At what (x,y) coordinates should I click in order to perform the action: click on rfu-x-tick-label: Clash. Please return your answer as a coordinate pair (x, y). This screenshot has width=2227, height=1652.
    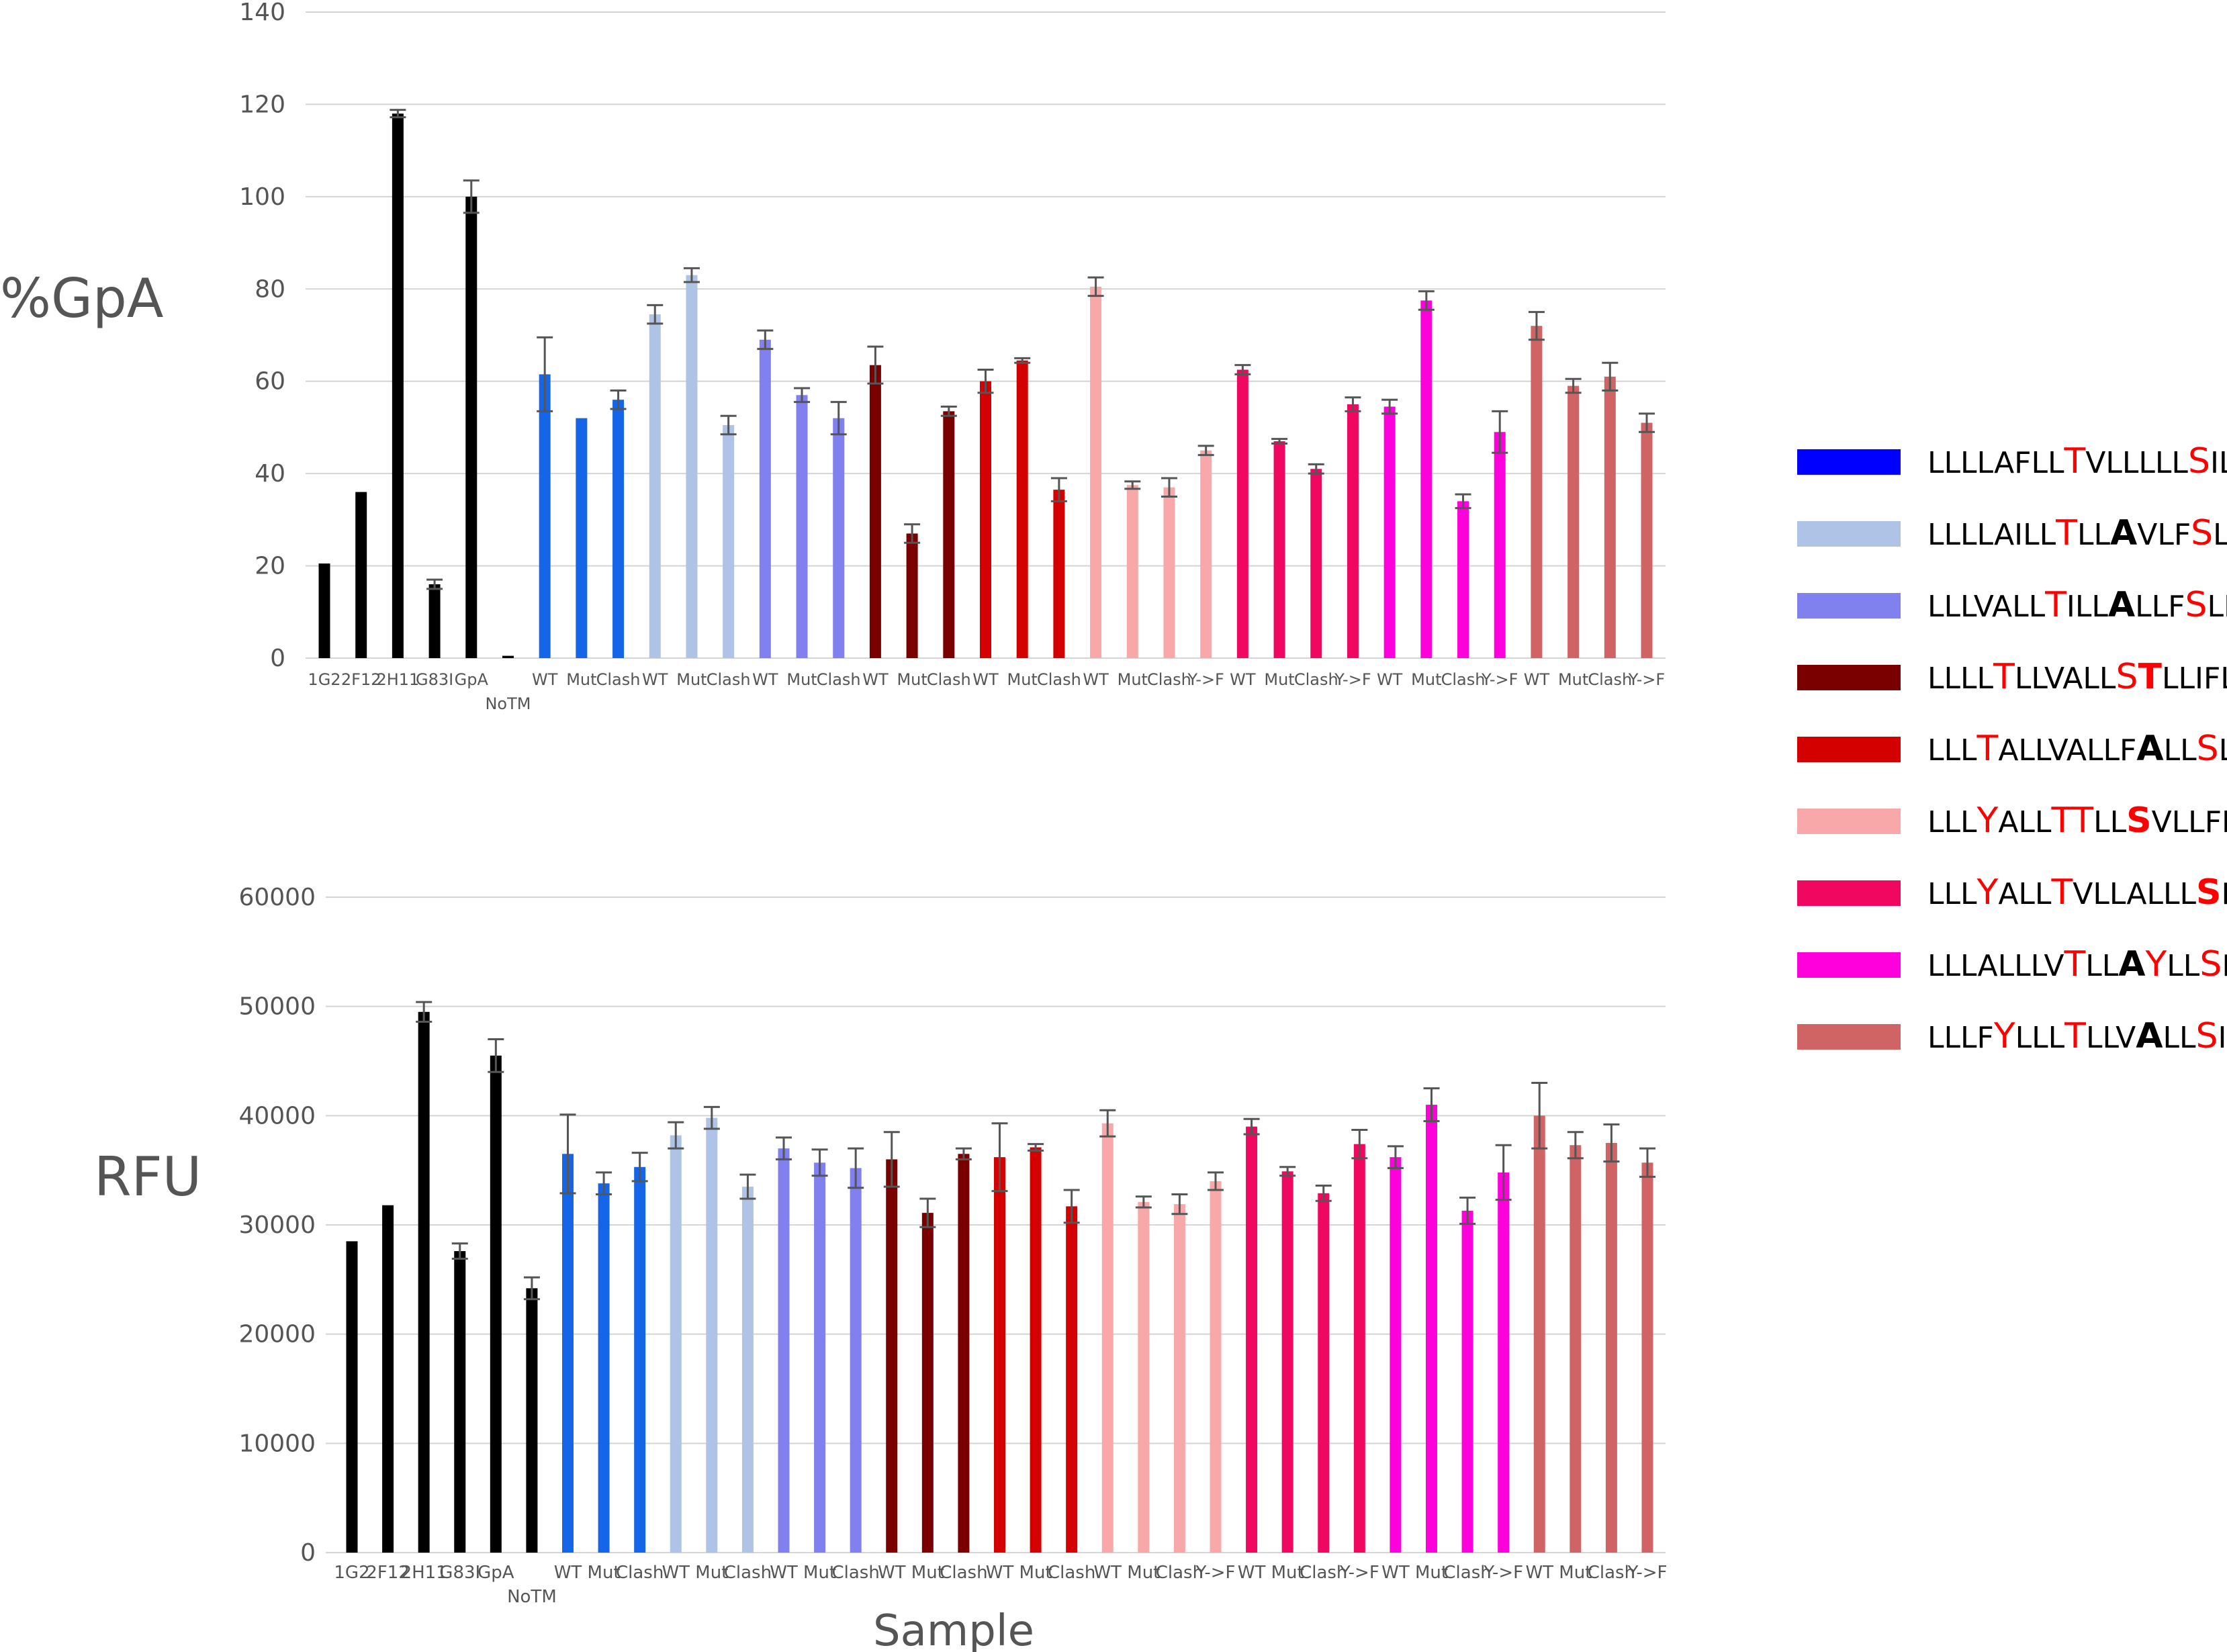
    Looking at the image, I should click on (855, 1573).